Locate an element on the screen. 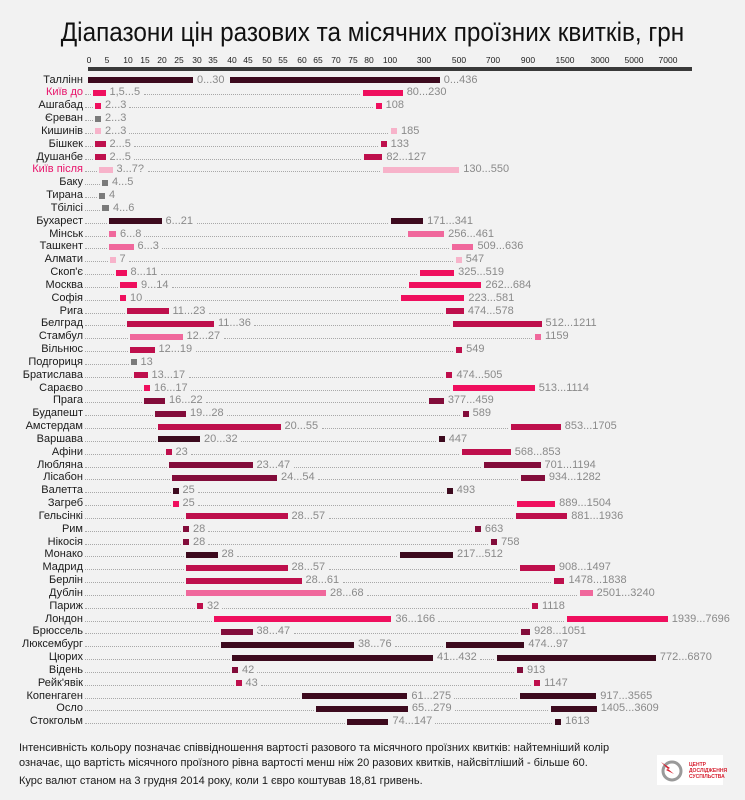  monthly-pass-range-label: 758 is located at coordinates (510, 541).